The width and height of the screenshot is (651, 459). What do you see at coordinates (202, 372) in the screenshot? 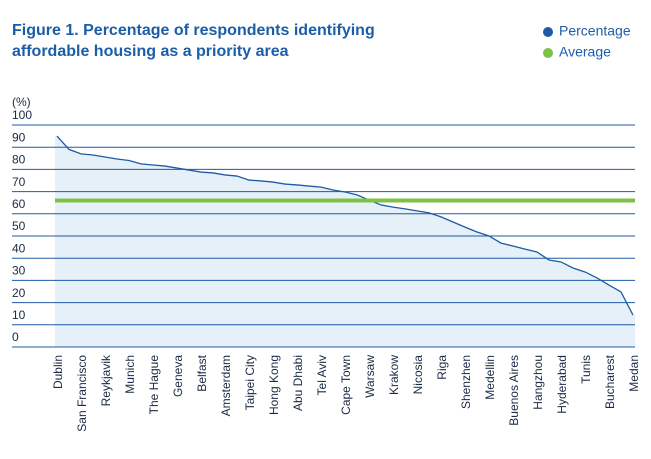
I see `x-tick-label: Belfast` at bounding box center [202, 372].